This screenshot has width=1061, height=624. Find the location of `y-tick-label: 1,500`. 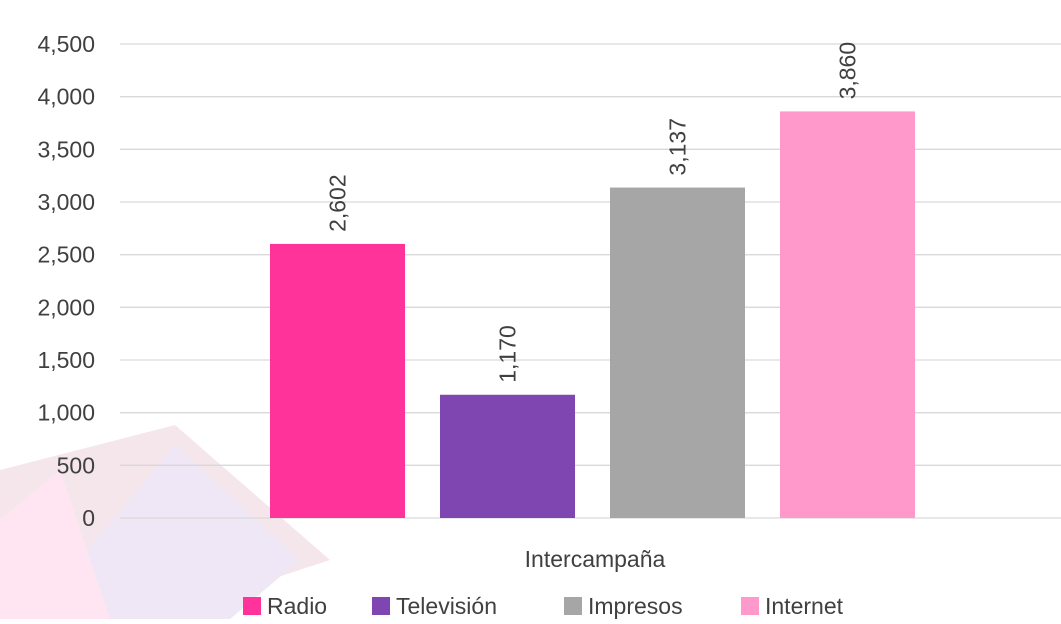

y-tick-label: 1,500 is located at coordinates (66, 360).